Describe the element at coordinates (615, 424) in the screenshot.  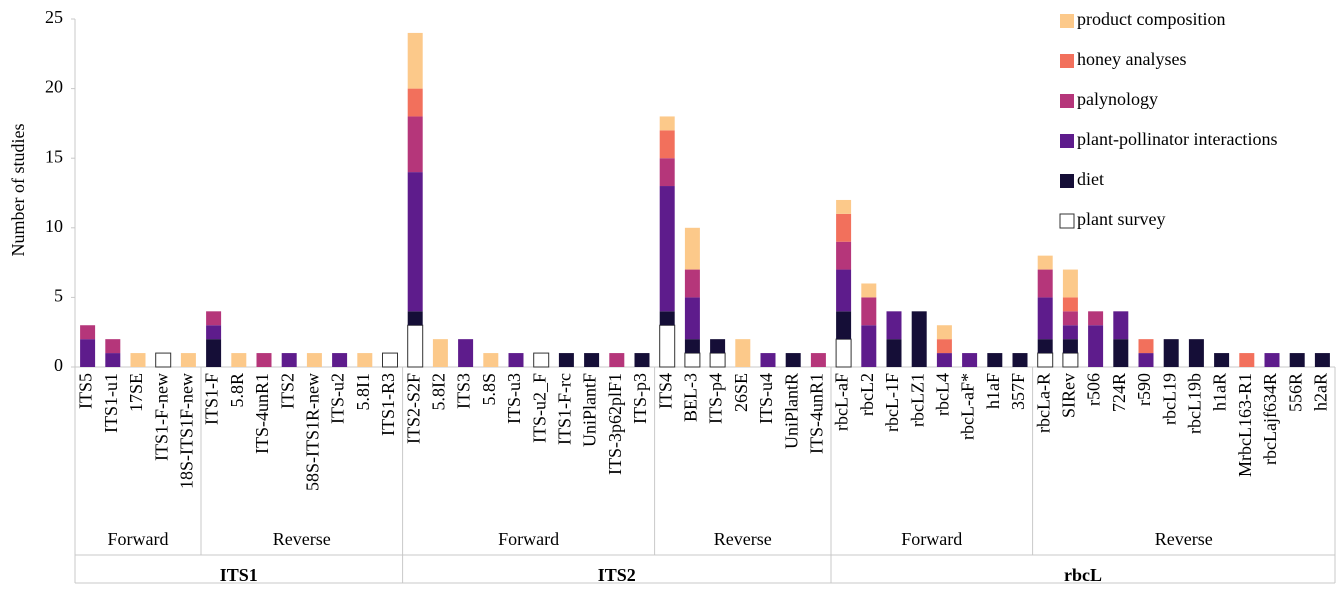
I see `x-tick-label: ITS-3p62plF1` at that location.